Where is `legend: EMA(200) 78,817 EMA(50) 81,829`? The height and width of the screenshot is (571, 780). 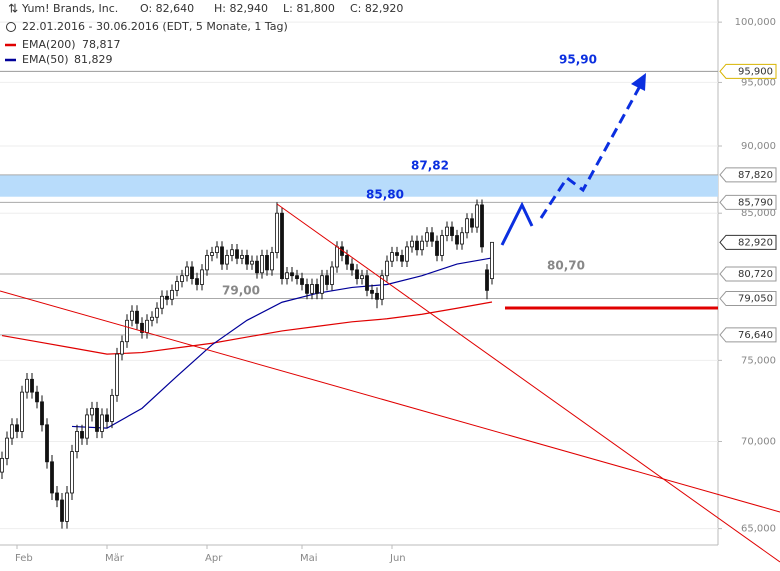 legend: EMA(200) 78,817 EMA(50) 81,829 is located at coordinates (63, 52).